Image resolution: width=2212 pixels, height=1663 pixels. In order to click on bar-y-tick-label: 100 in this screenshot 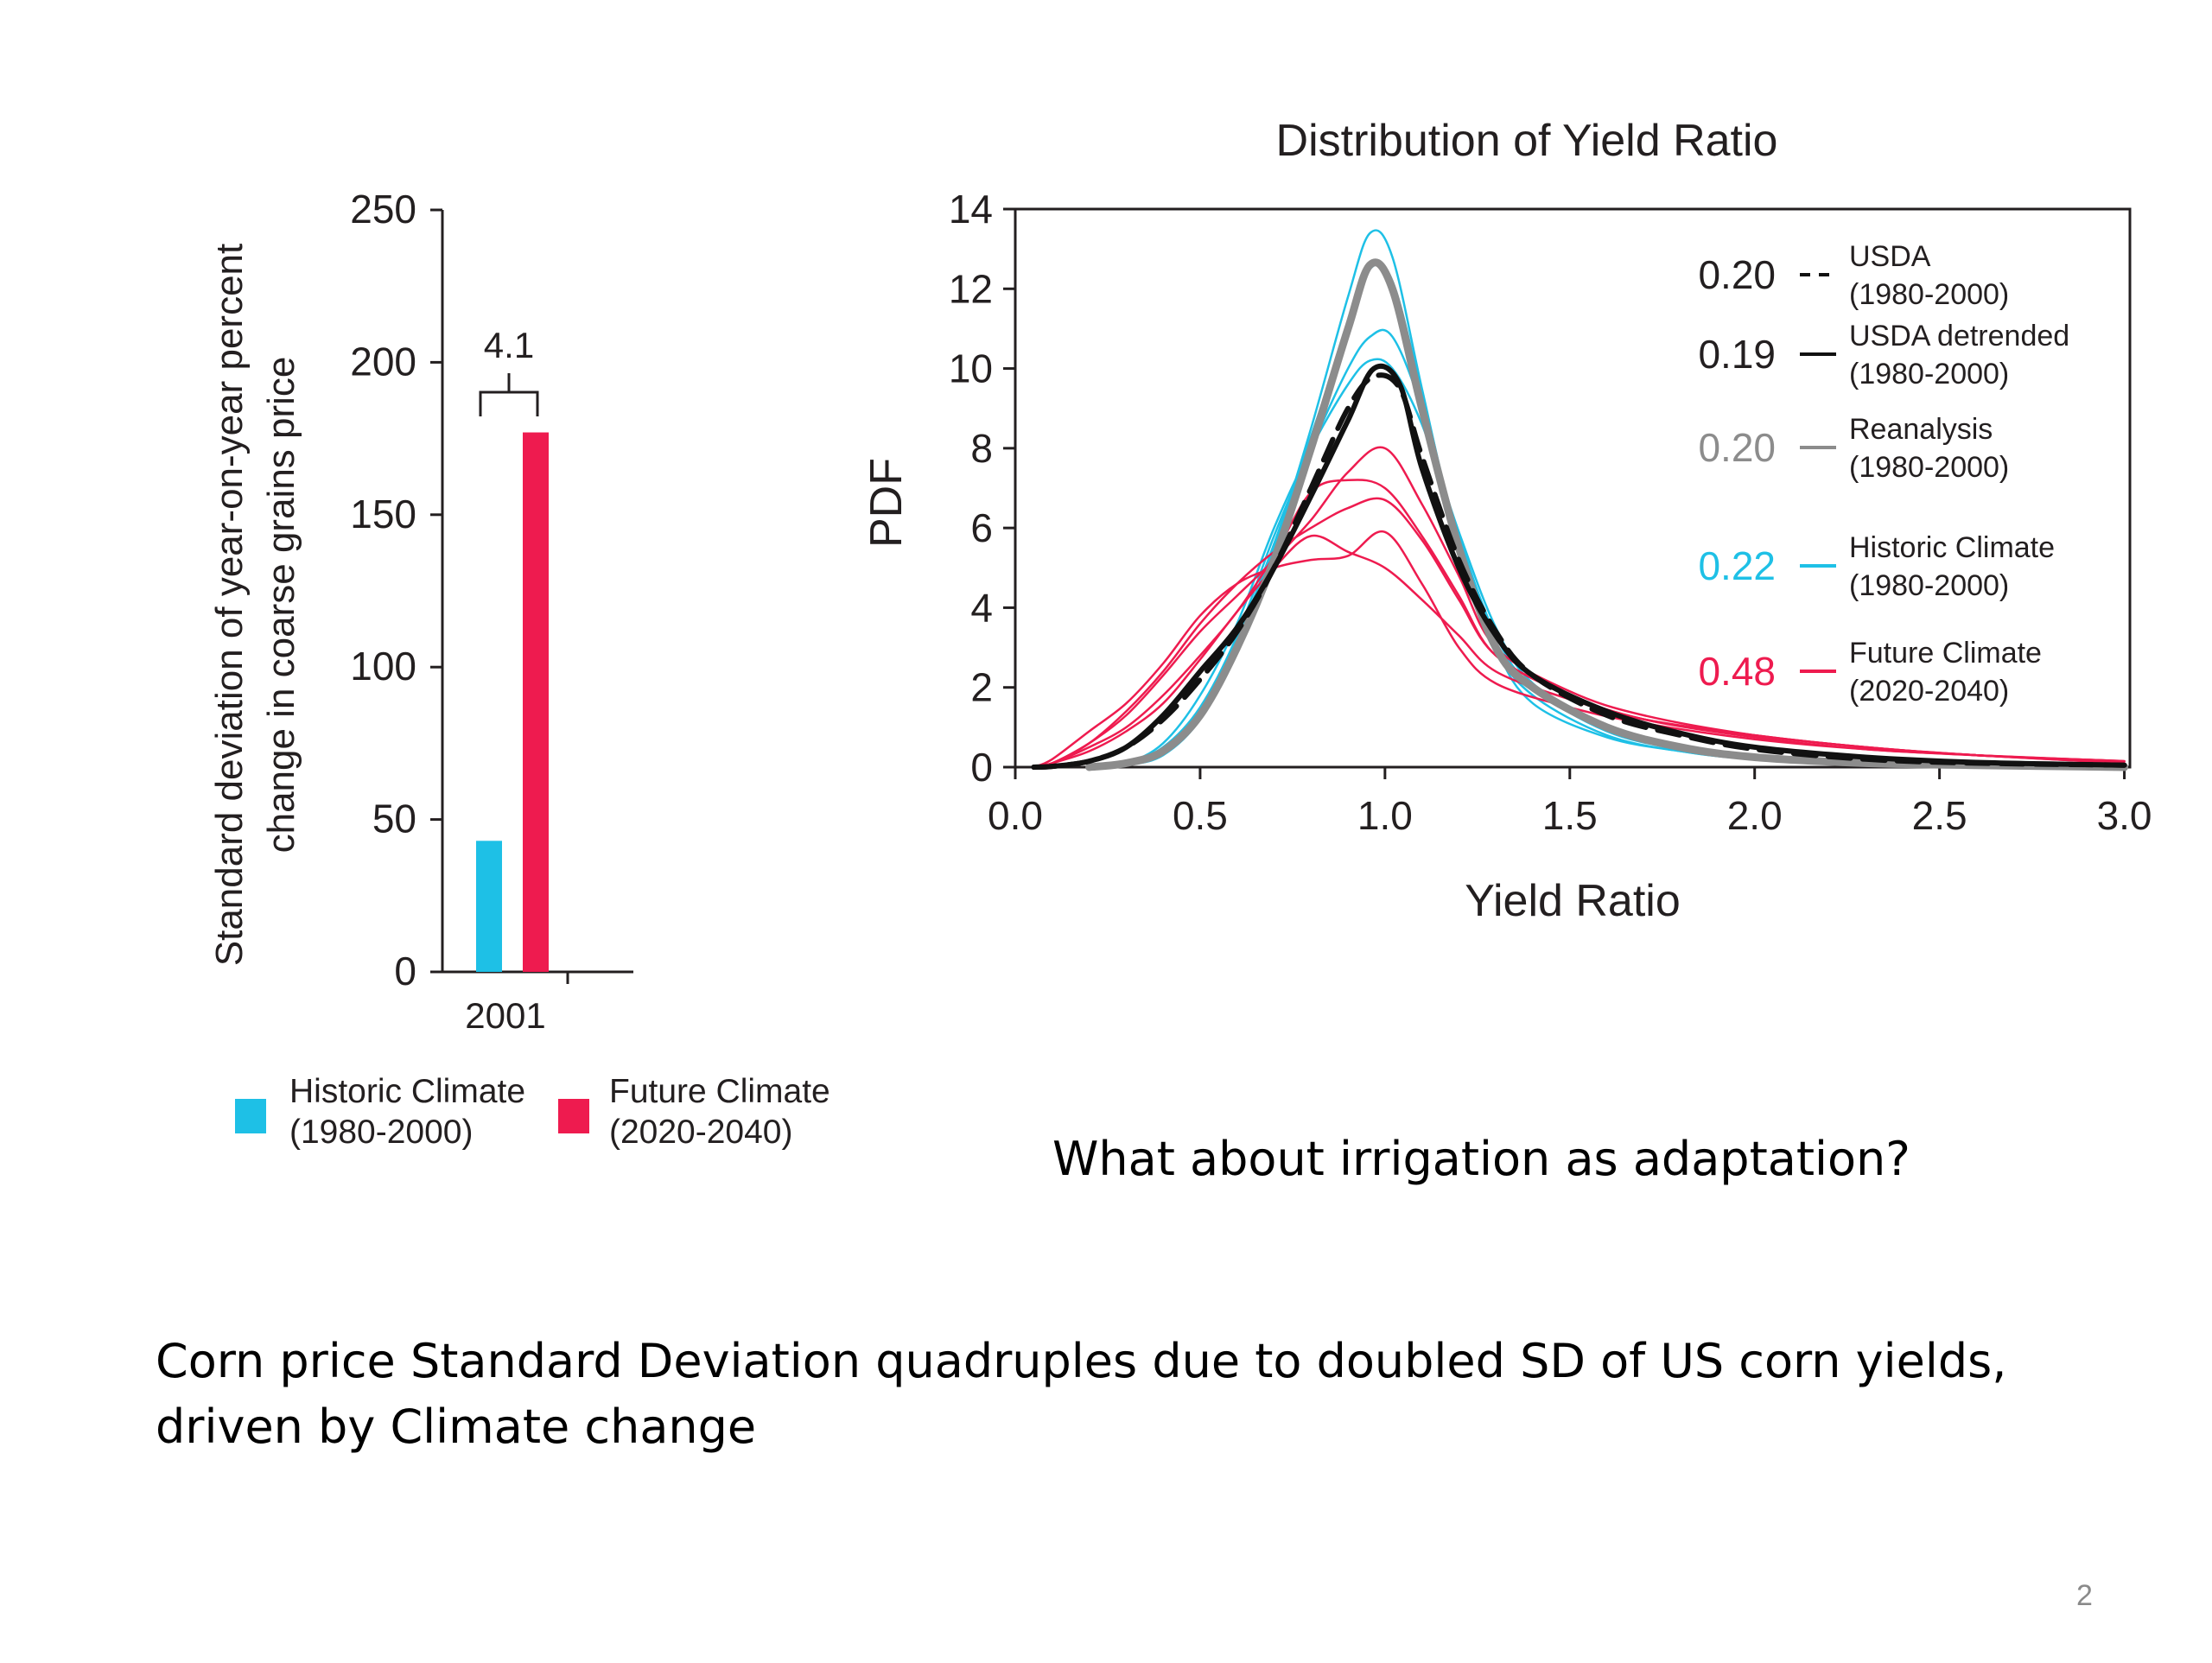, I will do `click(383, 667)`.